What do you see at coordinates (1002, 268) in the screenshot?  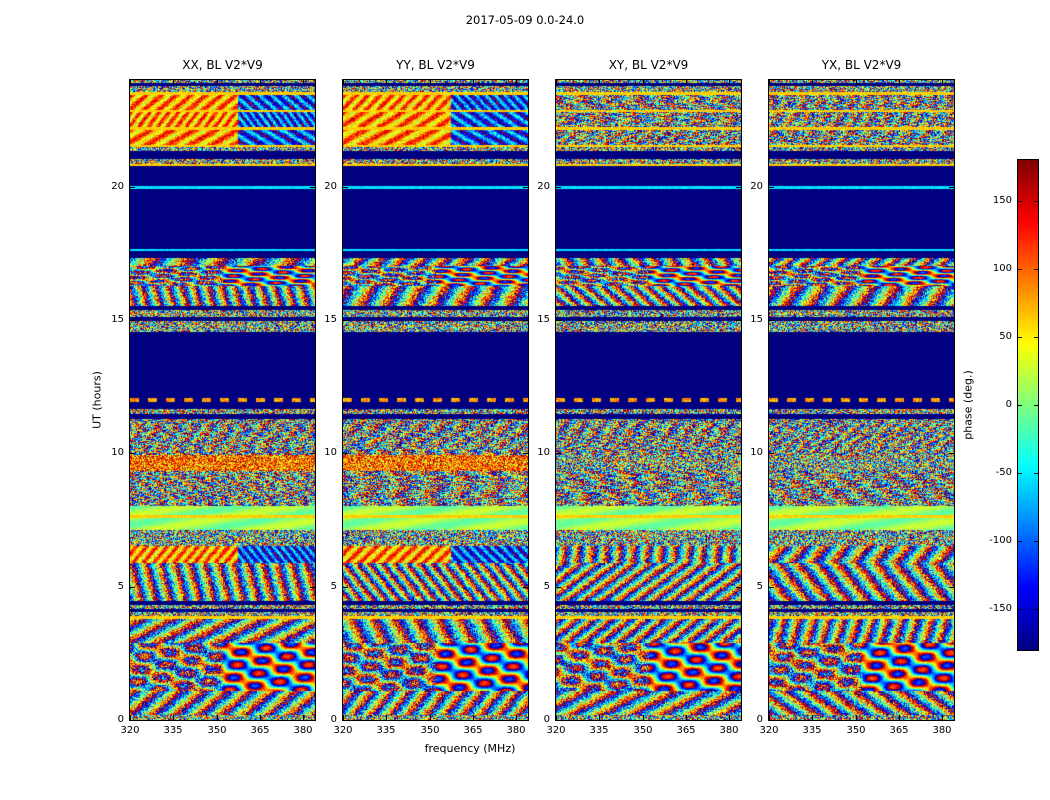 I see `colorbar-tick-label: 100` at bounding box center [1002, 268].